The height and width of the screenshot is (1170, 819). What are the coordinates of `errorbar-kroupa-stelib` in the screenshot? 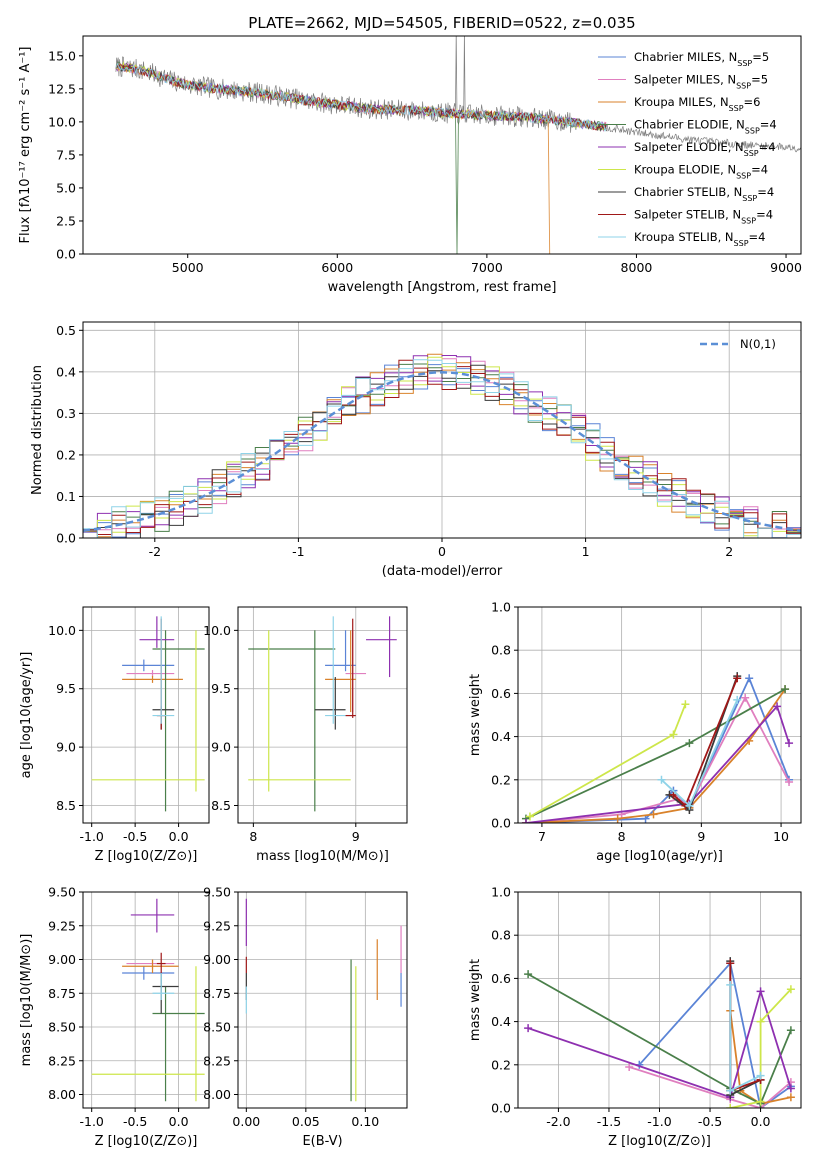 It's located at (163, 986).